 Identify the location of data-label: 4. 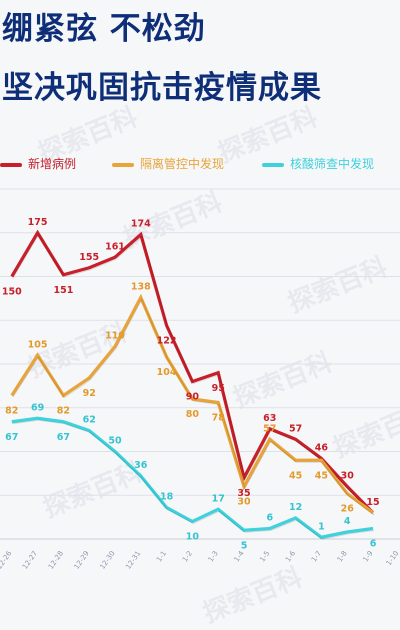
(347, 521).